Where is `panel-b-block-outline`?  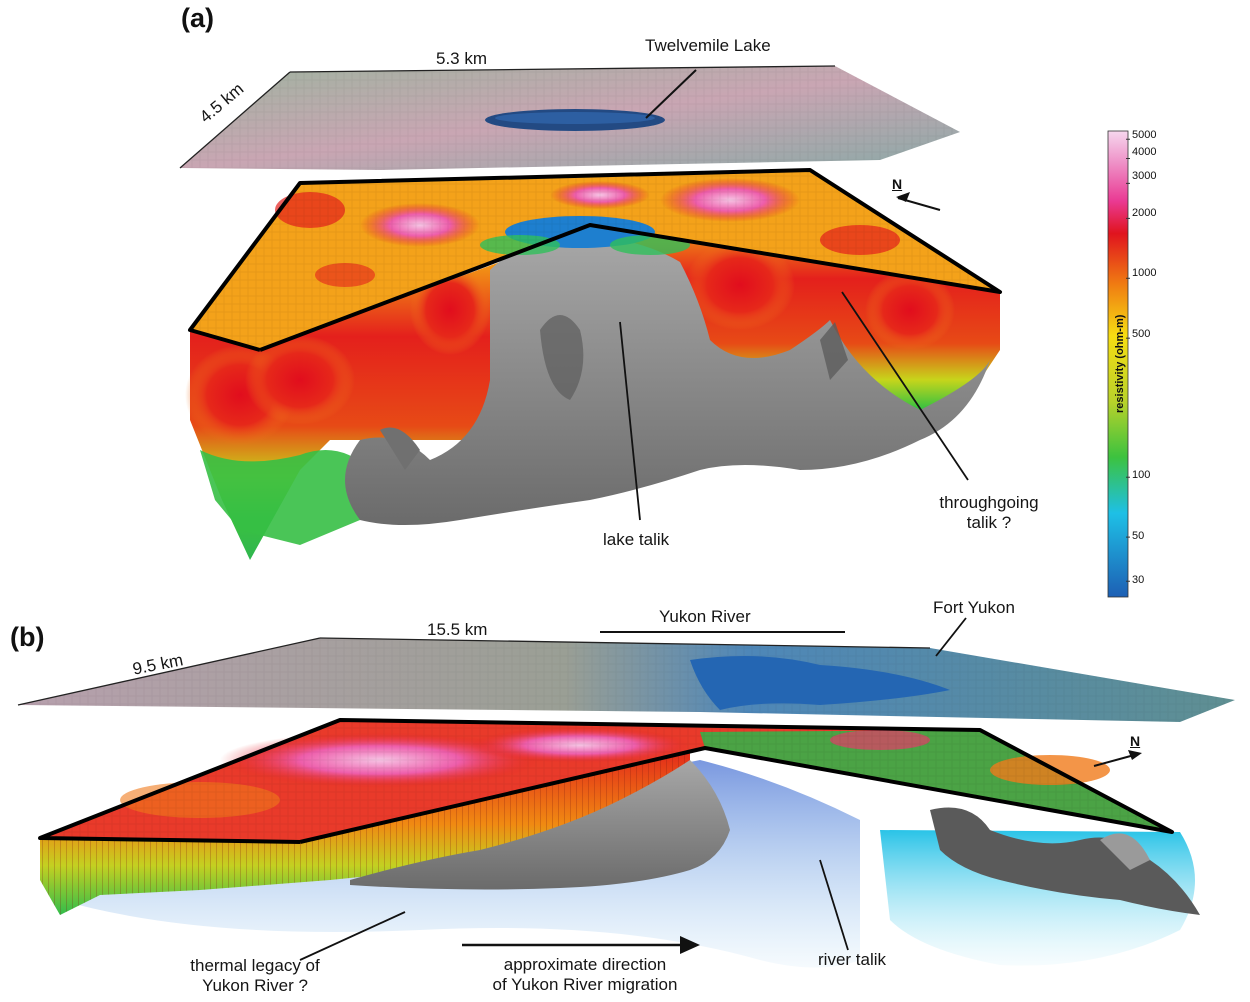
panel-b-block-outline is located at coordinates (606, 781).